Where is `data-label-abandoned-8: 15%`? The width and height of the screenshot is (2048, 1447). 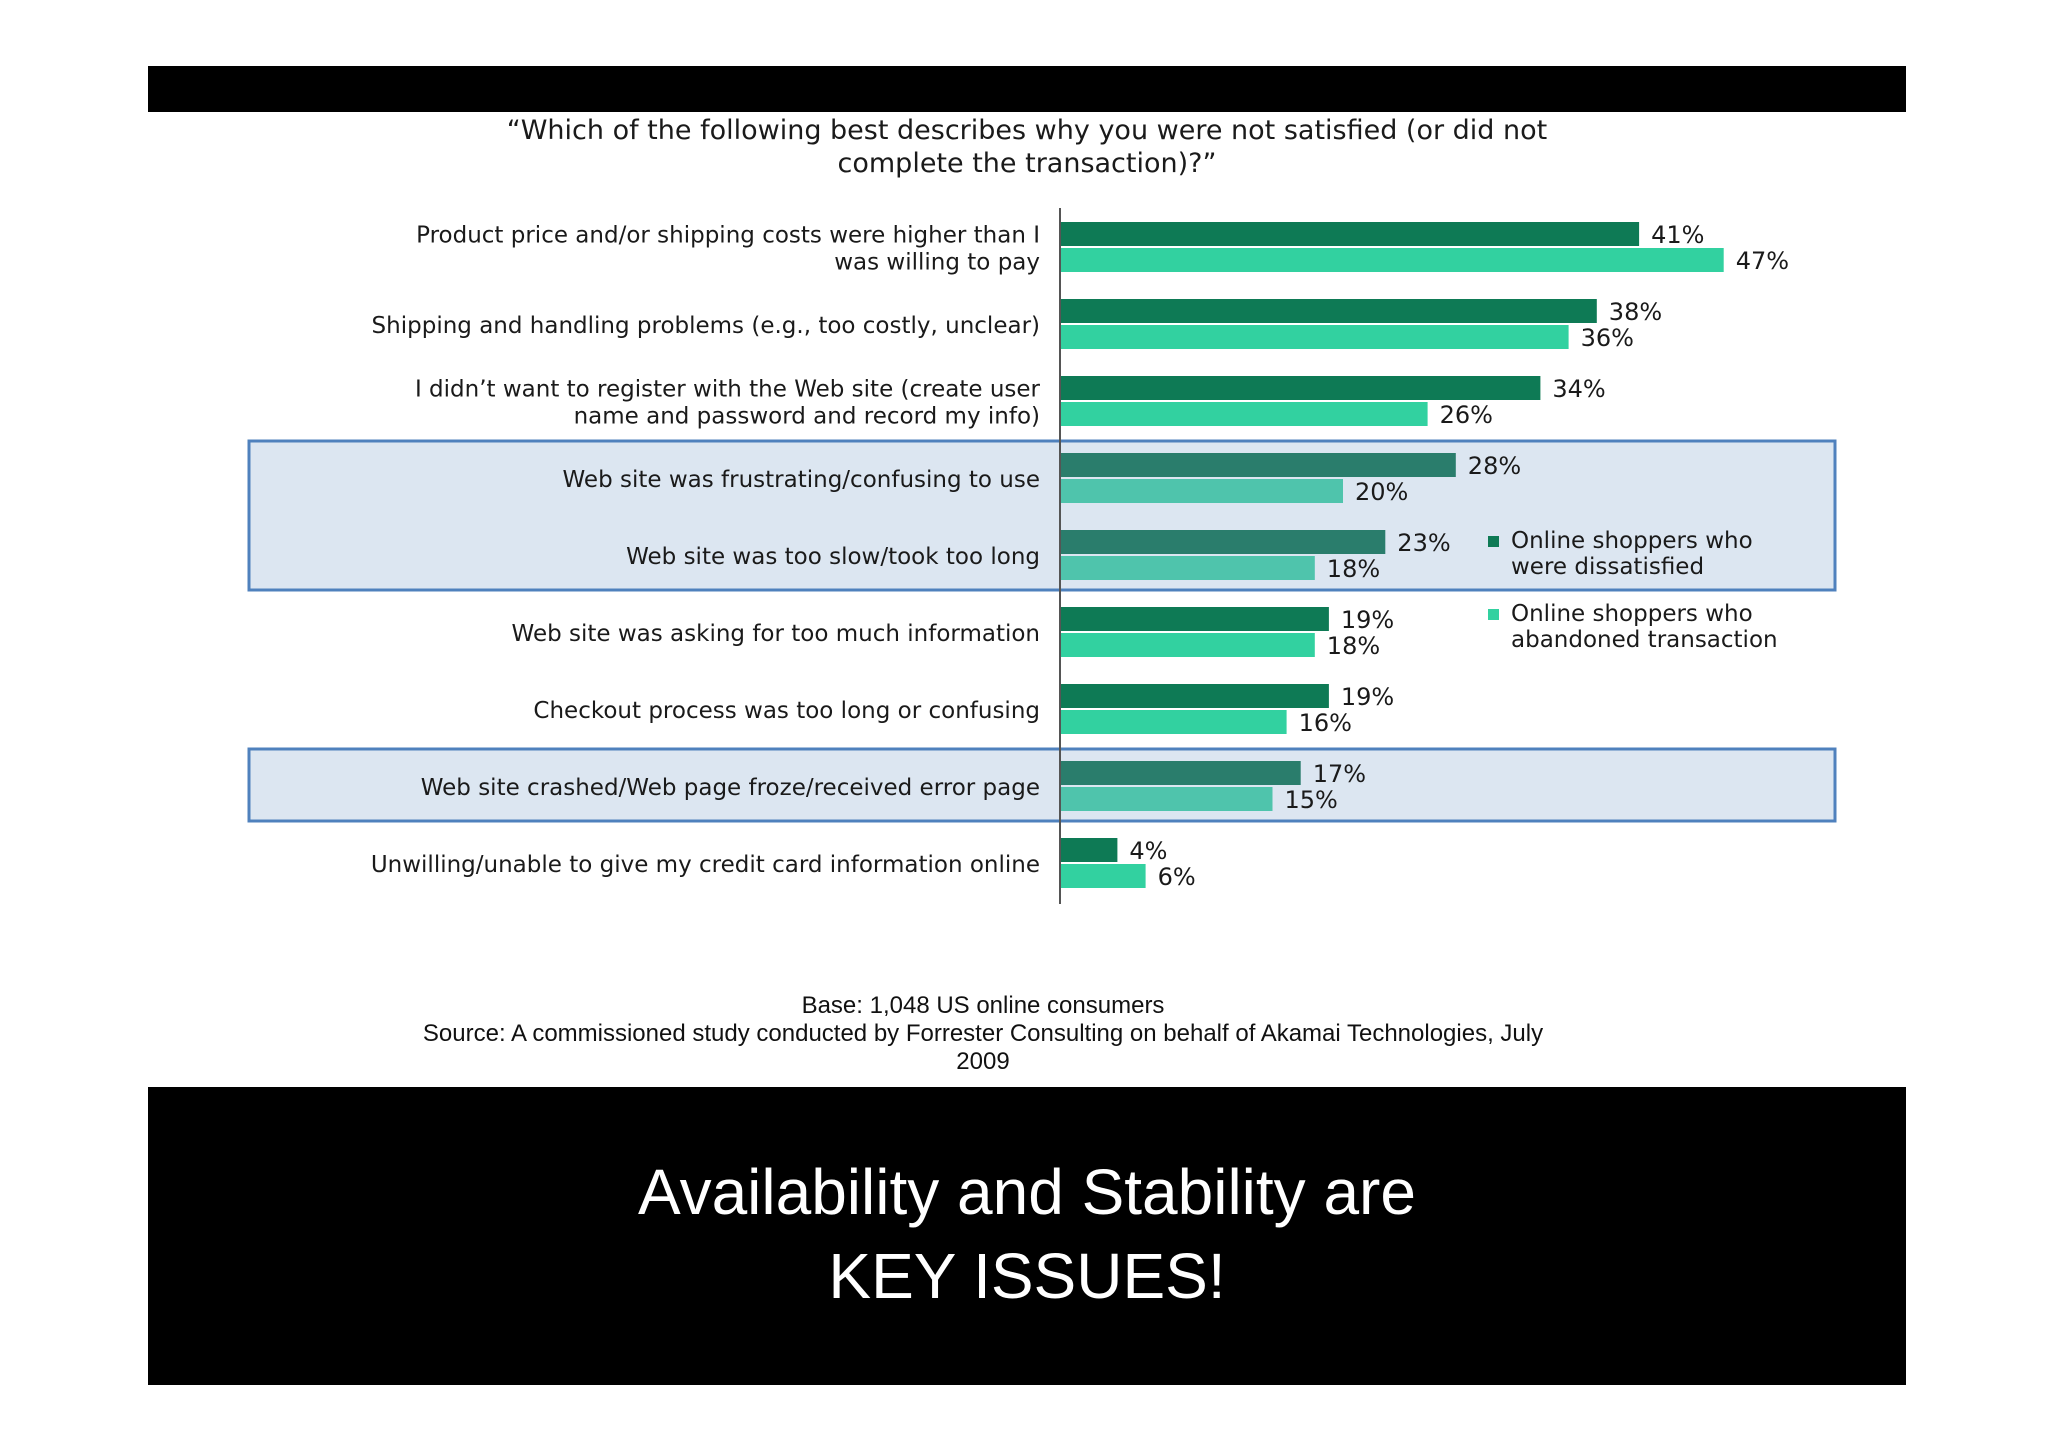 data-label-abandoned-8: 15% is located at coordinates (1311, 800).